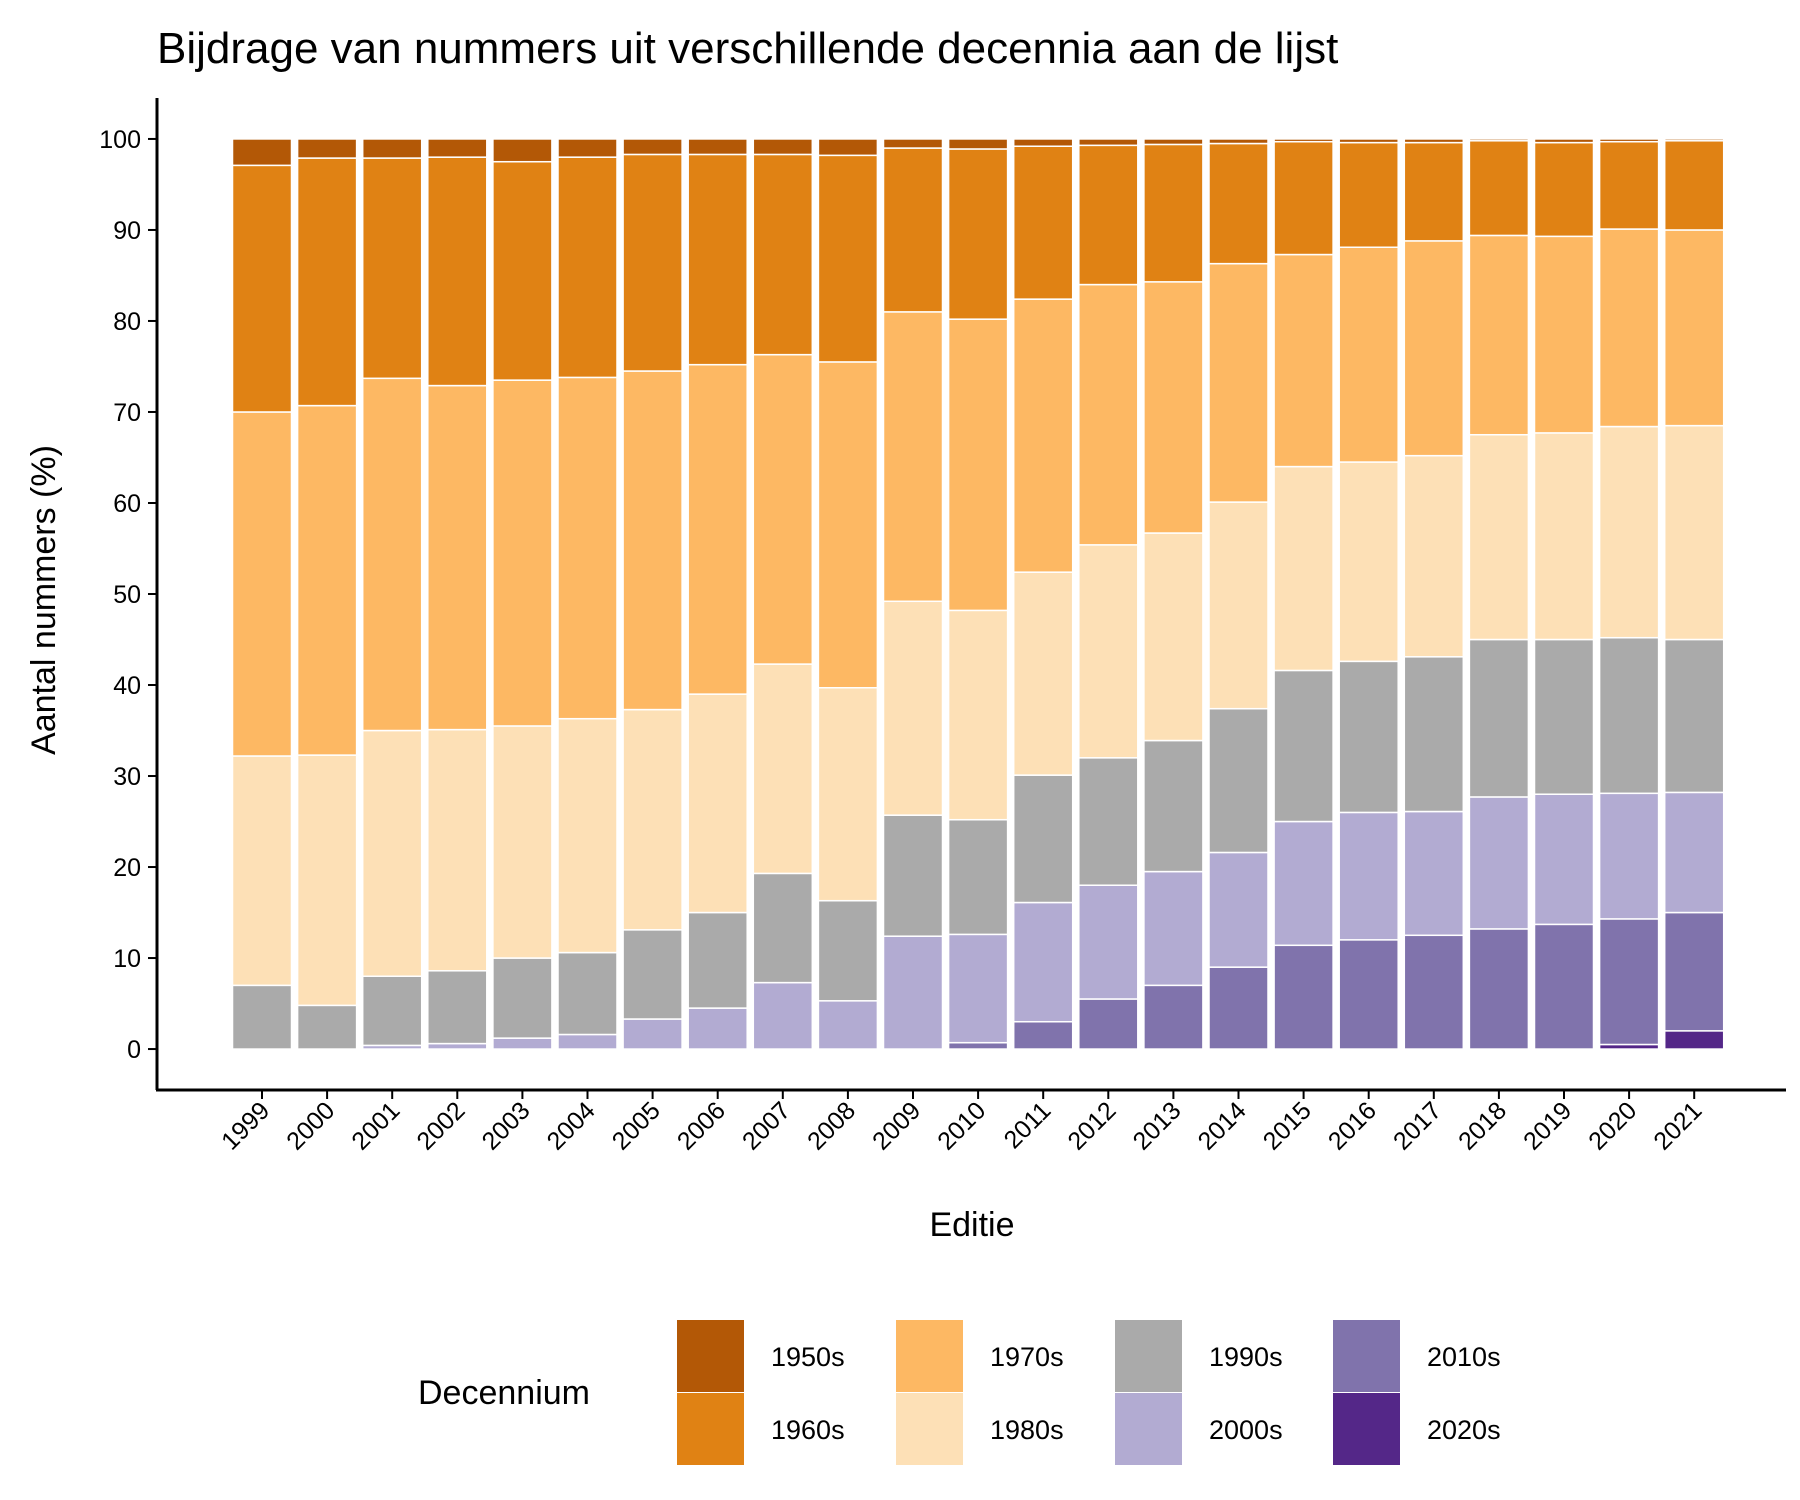  Describe the element at coordinates (1108, 821) in the screenshot. I see `bar-segment-2012-1990s` at that location.